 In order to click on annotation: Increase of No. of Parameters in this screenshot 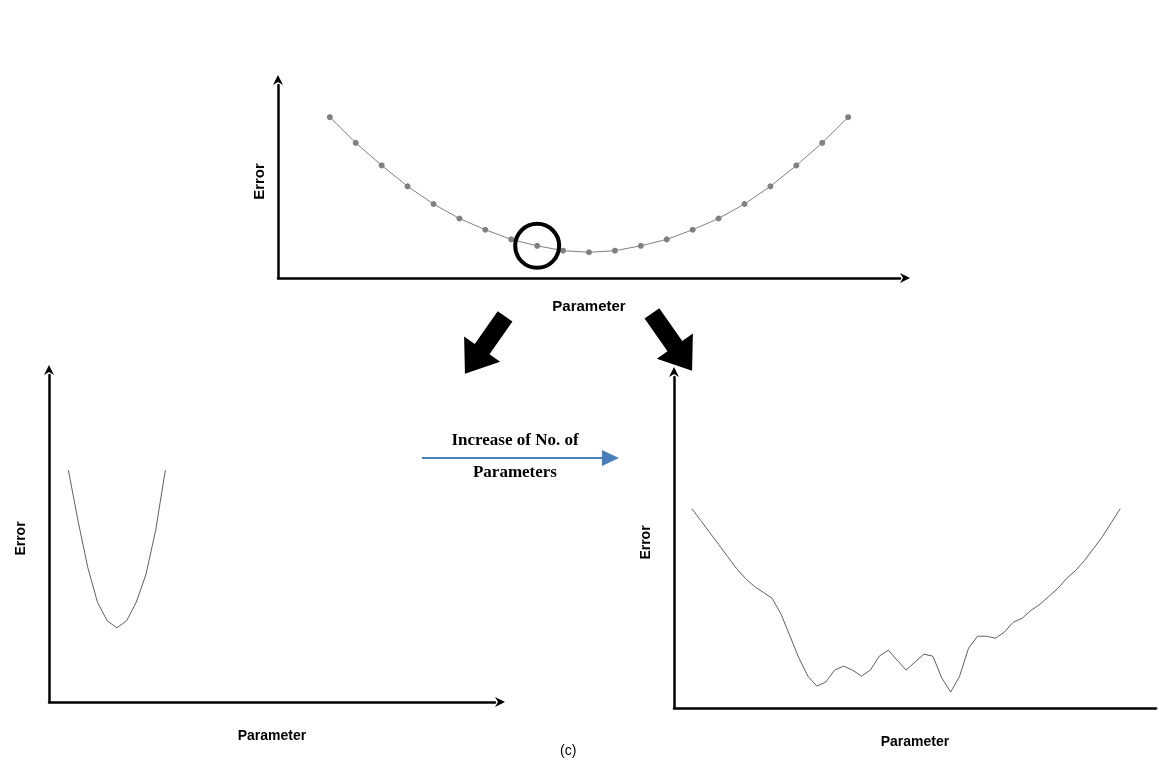, I will do `click(515, 456)`.